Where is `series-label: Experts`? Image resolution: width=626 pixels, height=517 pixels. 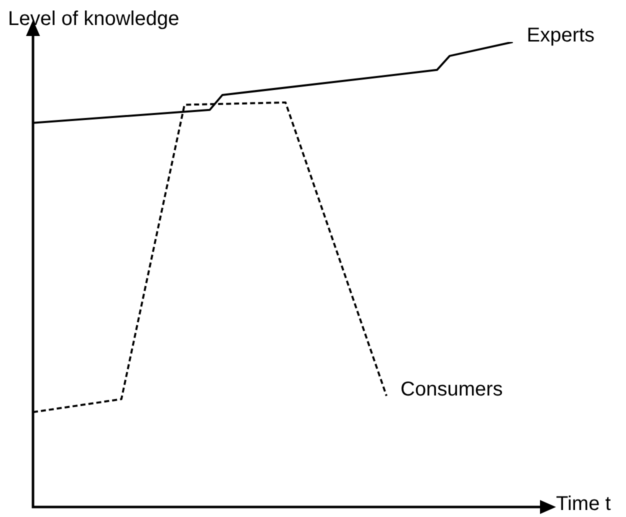 series-label: Experts is located at coordinates (560, 35).